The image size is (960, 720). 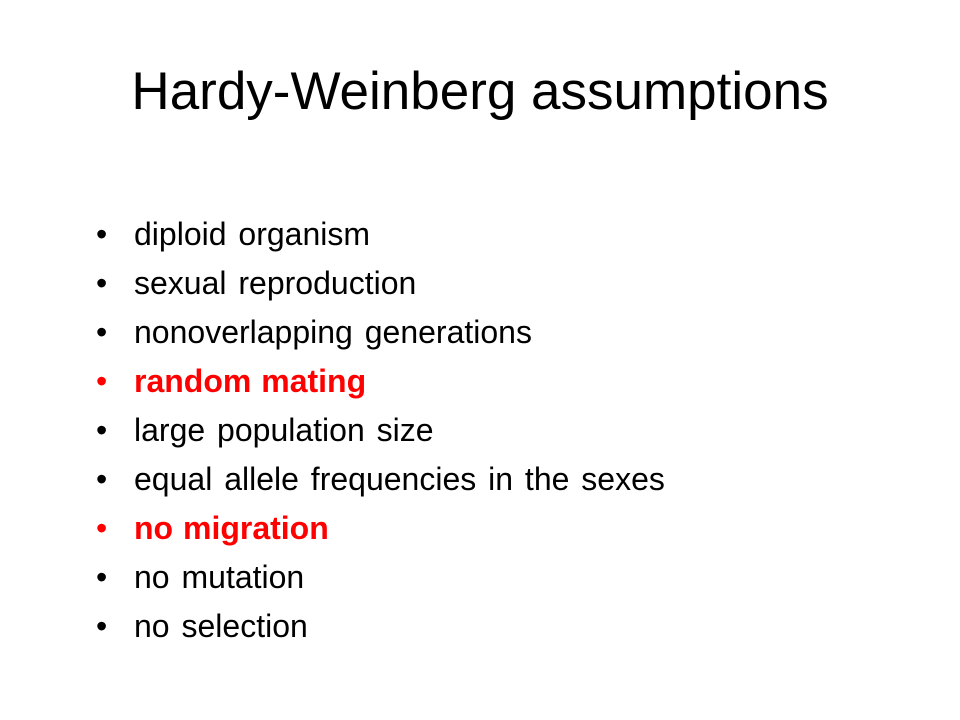 I want to click on assumption-text: sexual reproduction, so click(x=275, y=283).